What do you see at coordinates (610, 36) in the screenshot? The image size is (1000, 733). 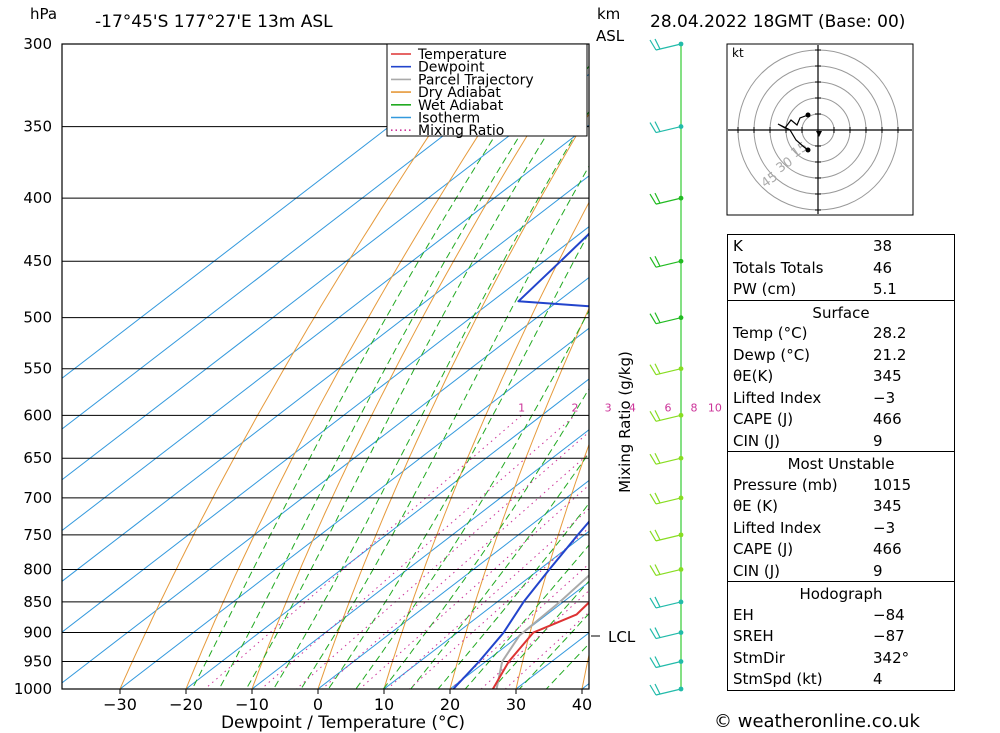 I see `height-unit-asl: ASL` at bounding box center [610, 36].